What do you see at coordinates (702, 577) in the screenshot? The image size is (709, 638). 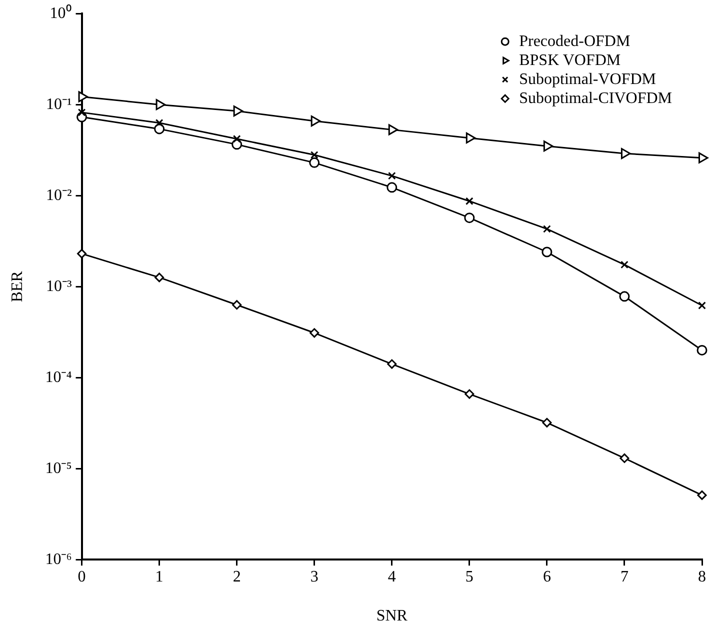 I see `x-tick-label: 8` at bounding box center [702, 577].